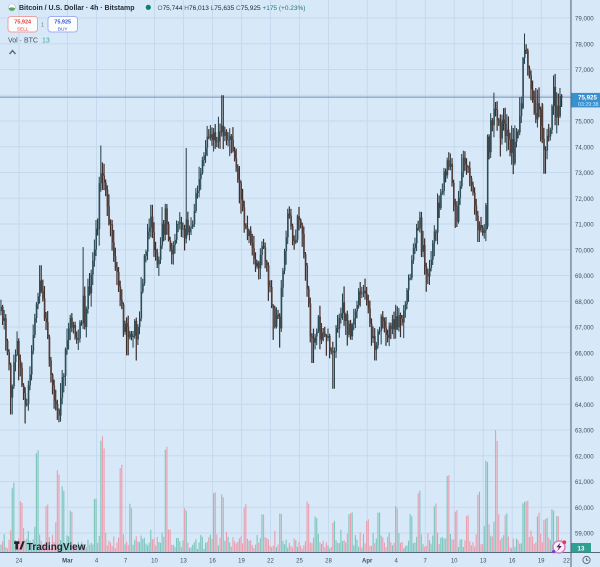  What do you see at coordinates (19, 561) in the screenshot?
I see `svg-text: 24` at bounding box center [19, 561].